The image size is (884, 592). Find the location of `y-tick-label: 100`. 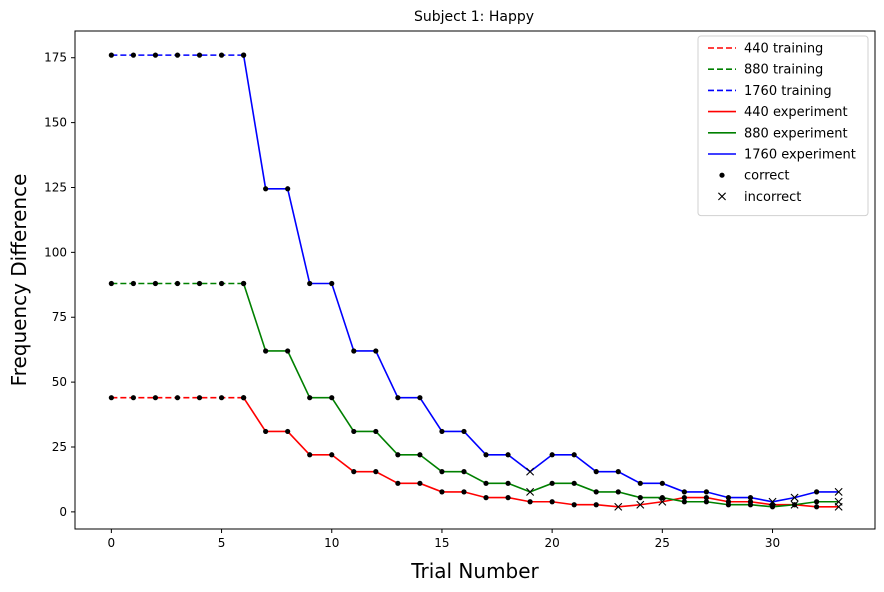

y-tick-label: 100 is located at coordinates (55, 252).